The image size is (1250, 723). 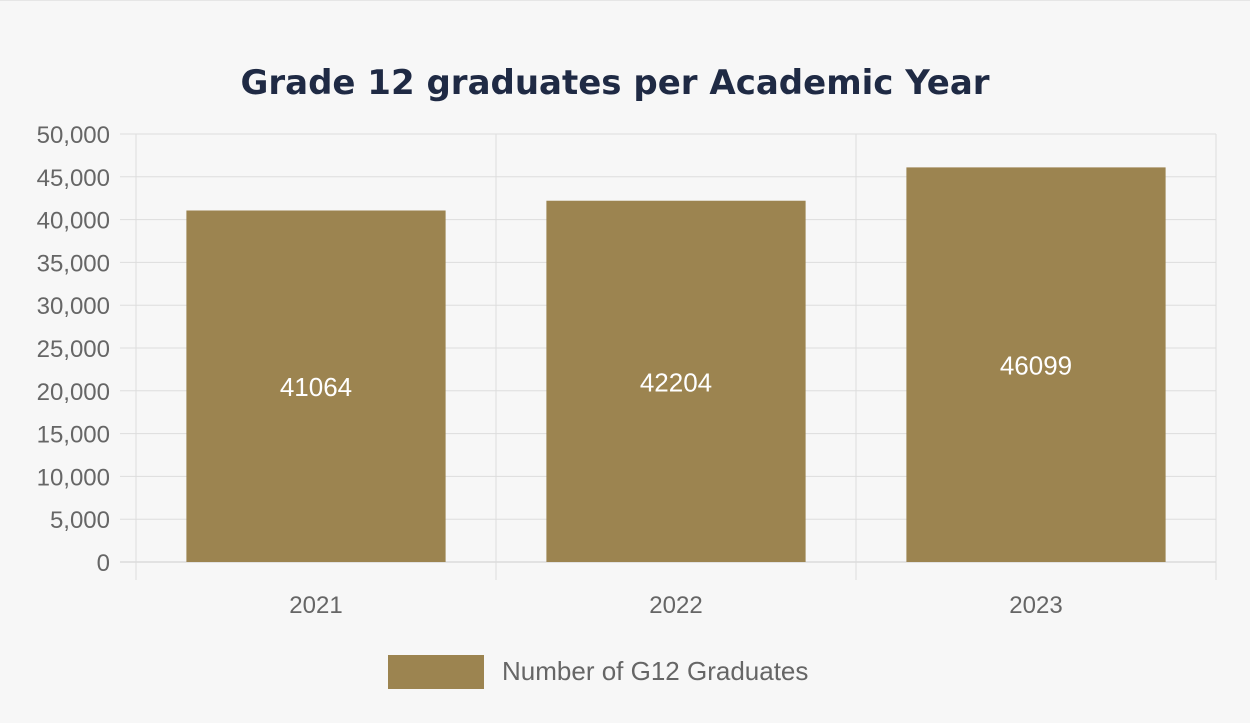 I want to click on y-tick-label: 0, so click(x=103, y=563).